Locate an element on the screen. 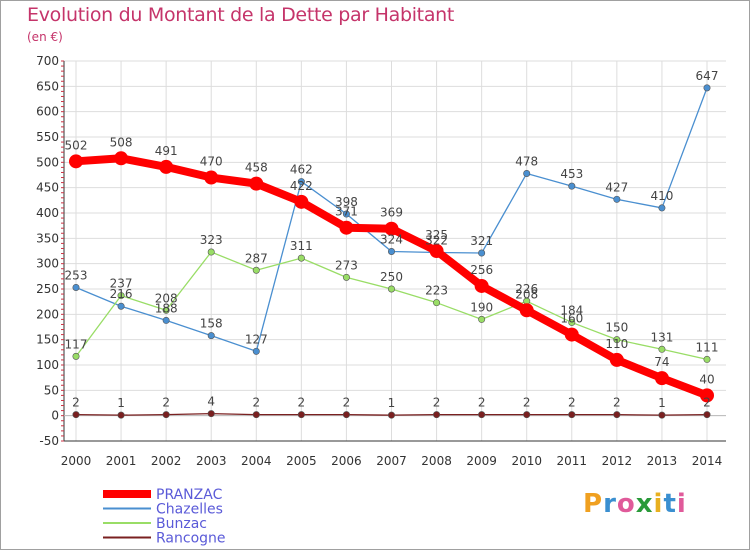 Image resolution: width=750 pixels, height=551 pixels. x-tick-label: 2003 is located at coordinates (211, 461).